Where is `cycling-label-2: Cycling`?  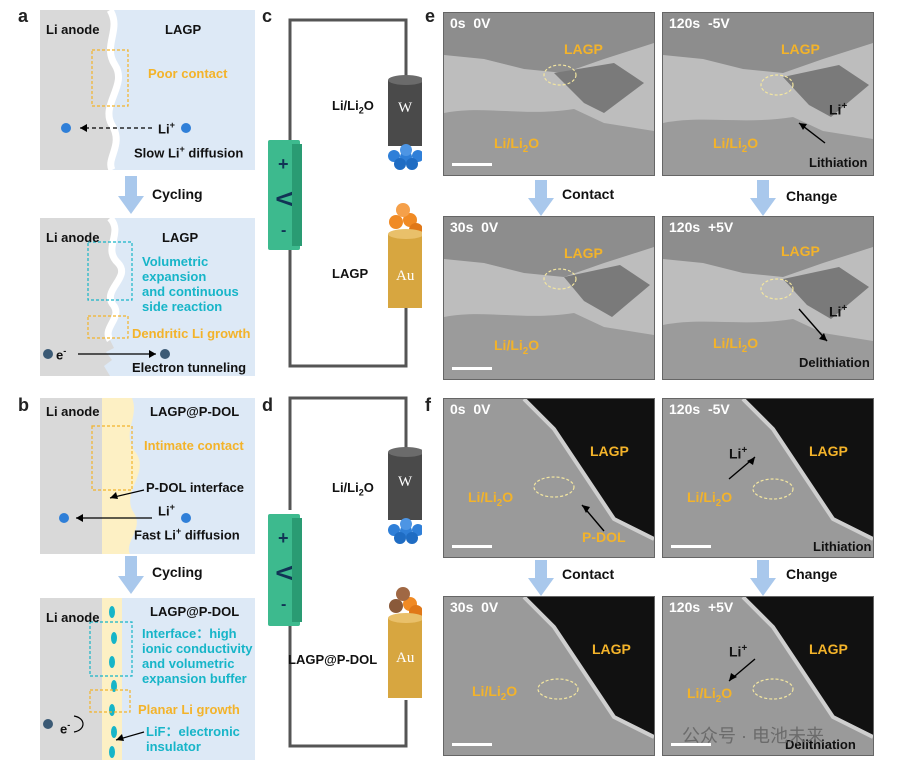
cycling-label-2: Cycling is located at coordinates (177, 572).